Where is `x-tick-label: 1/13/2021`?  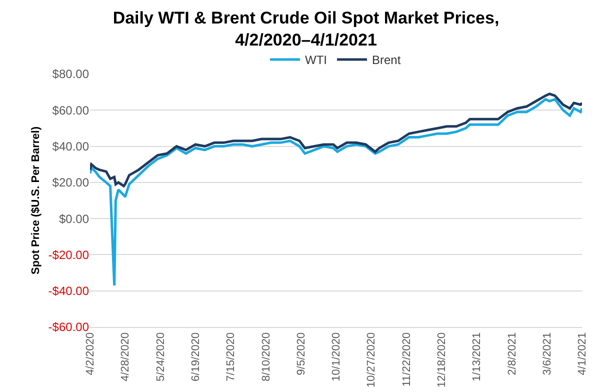
x-tick-label: 1/13/2021 is located at coordinates (477, 357).